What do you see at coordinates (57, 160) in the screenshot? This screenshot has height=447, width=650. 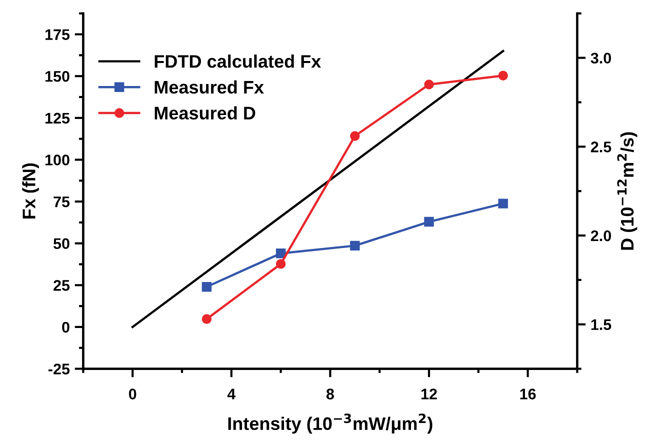 I see `y-tick-label: 100` at bounding box center [57, 160].